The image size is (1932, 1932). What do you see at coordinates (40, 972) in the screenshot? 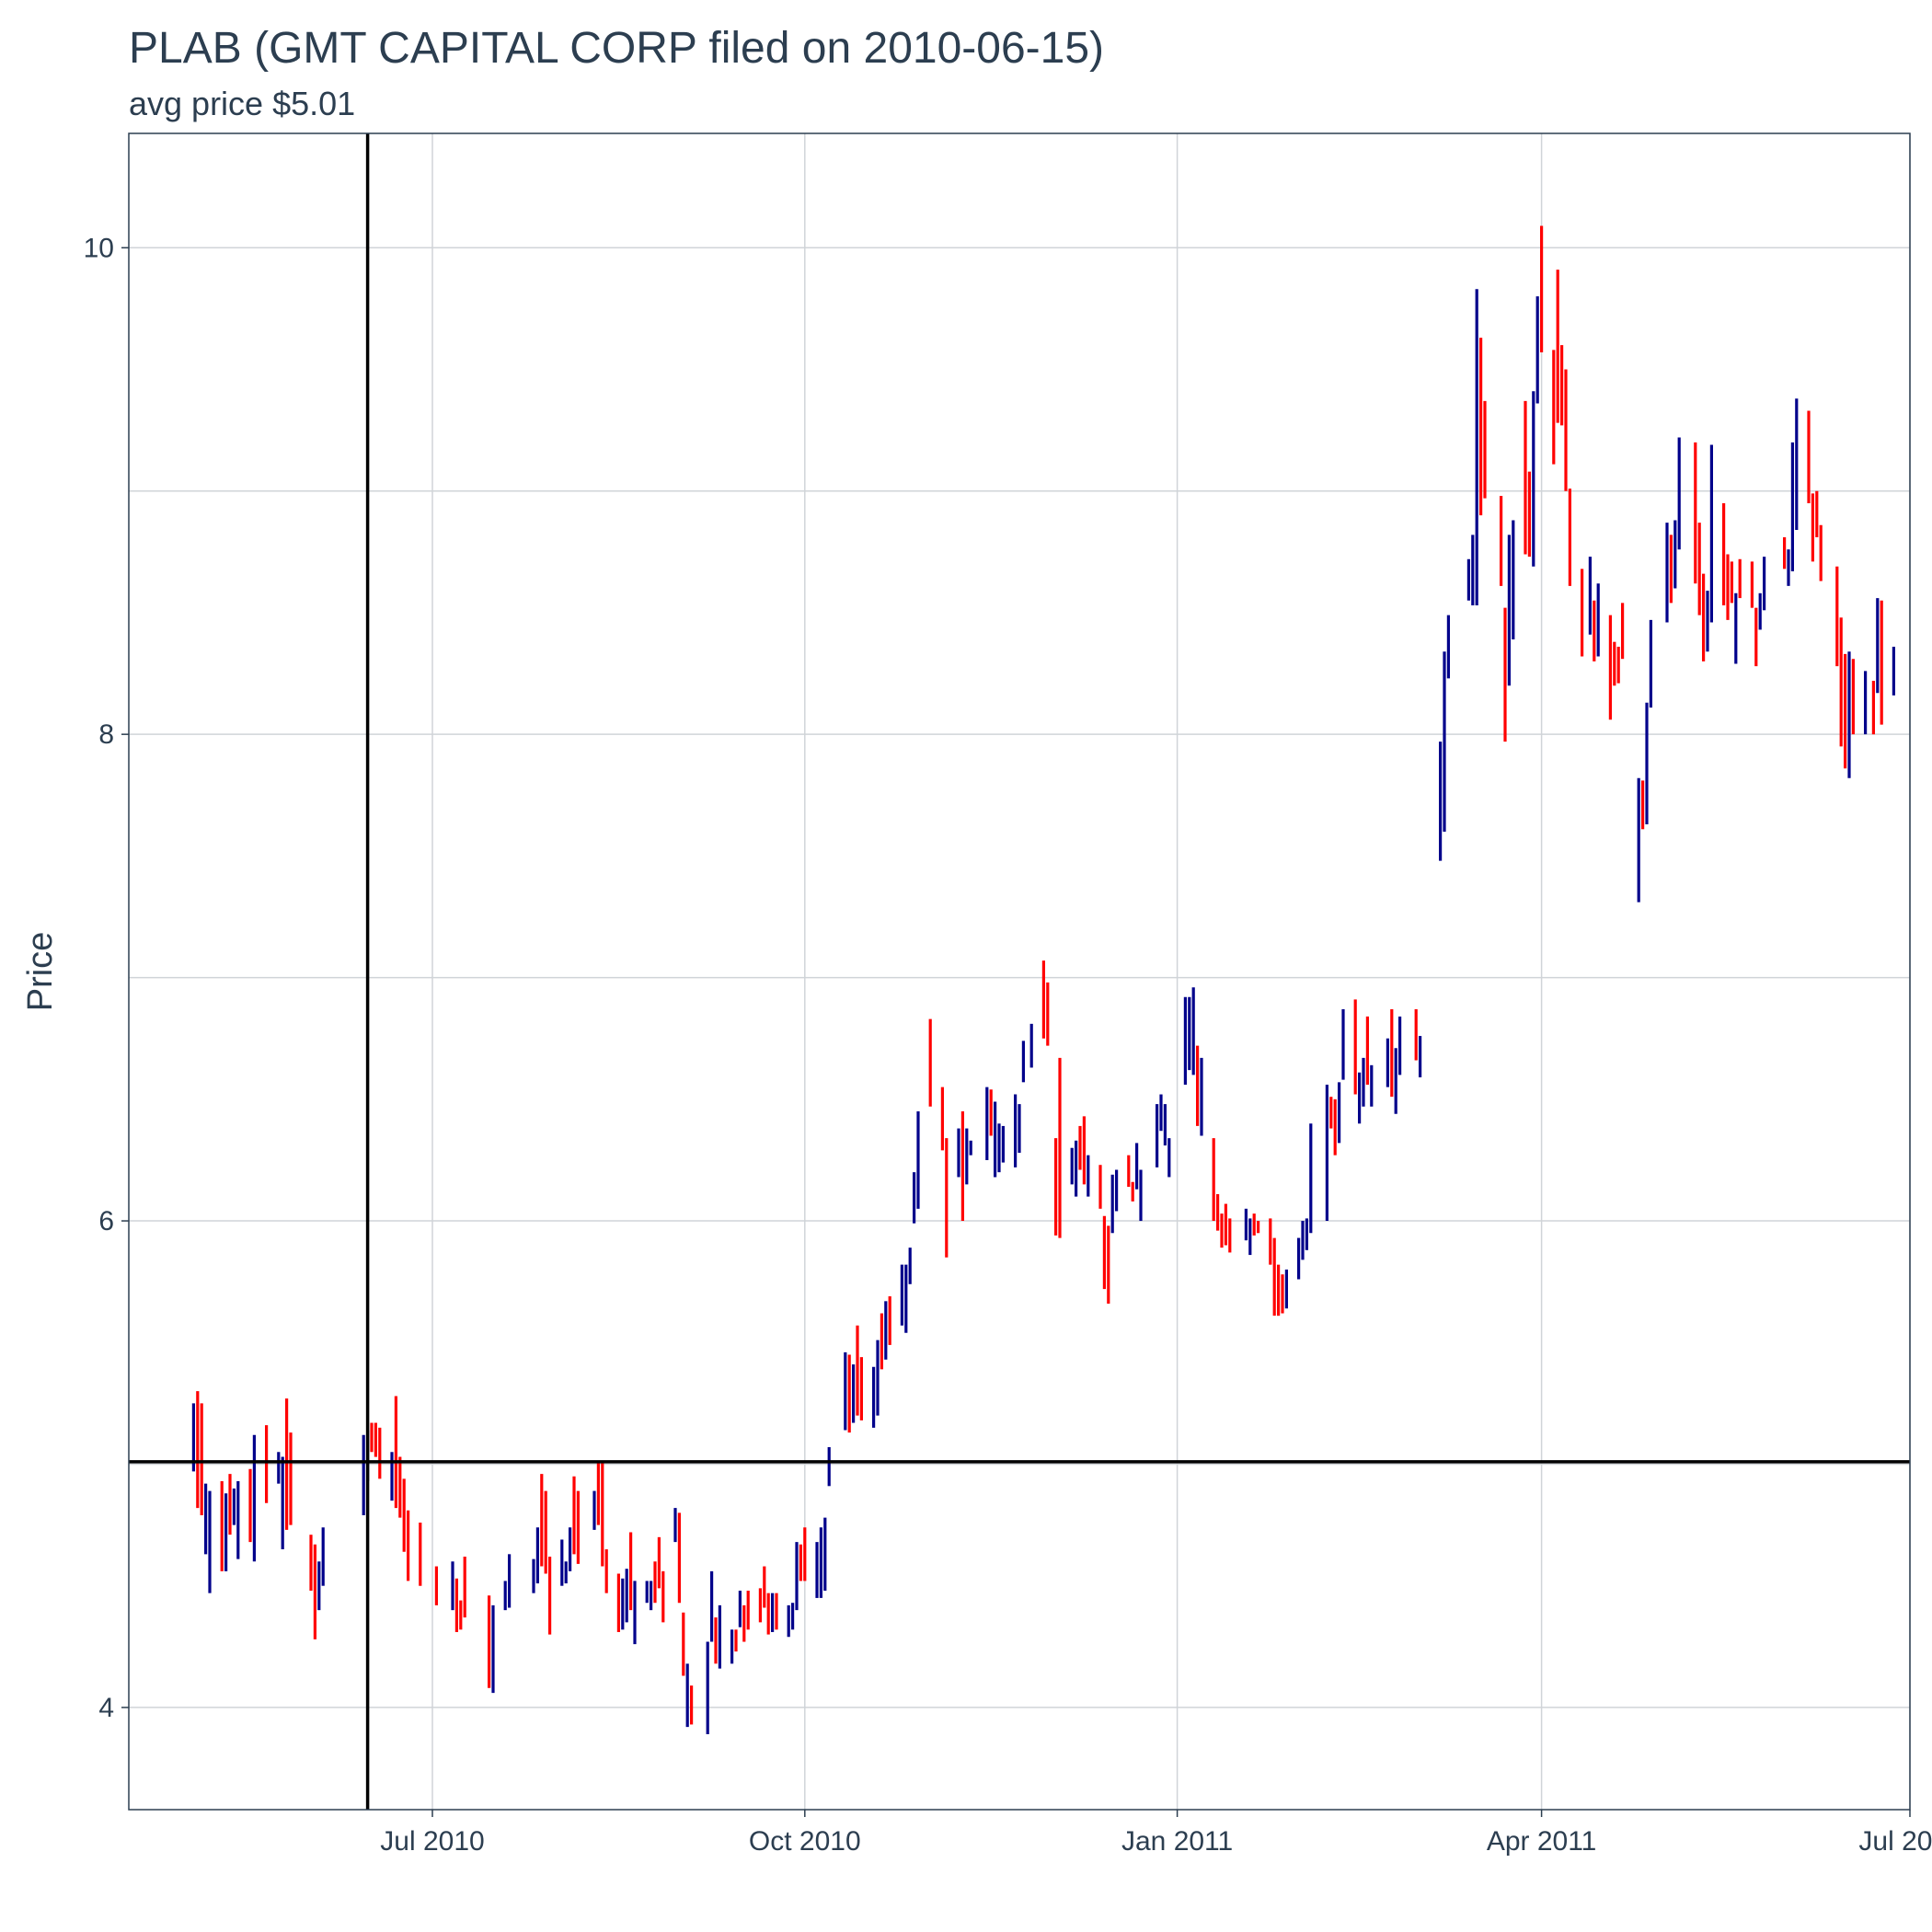
I see `y-axis-title: Price` at bounding box center [40, 972].